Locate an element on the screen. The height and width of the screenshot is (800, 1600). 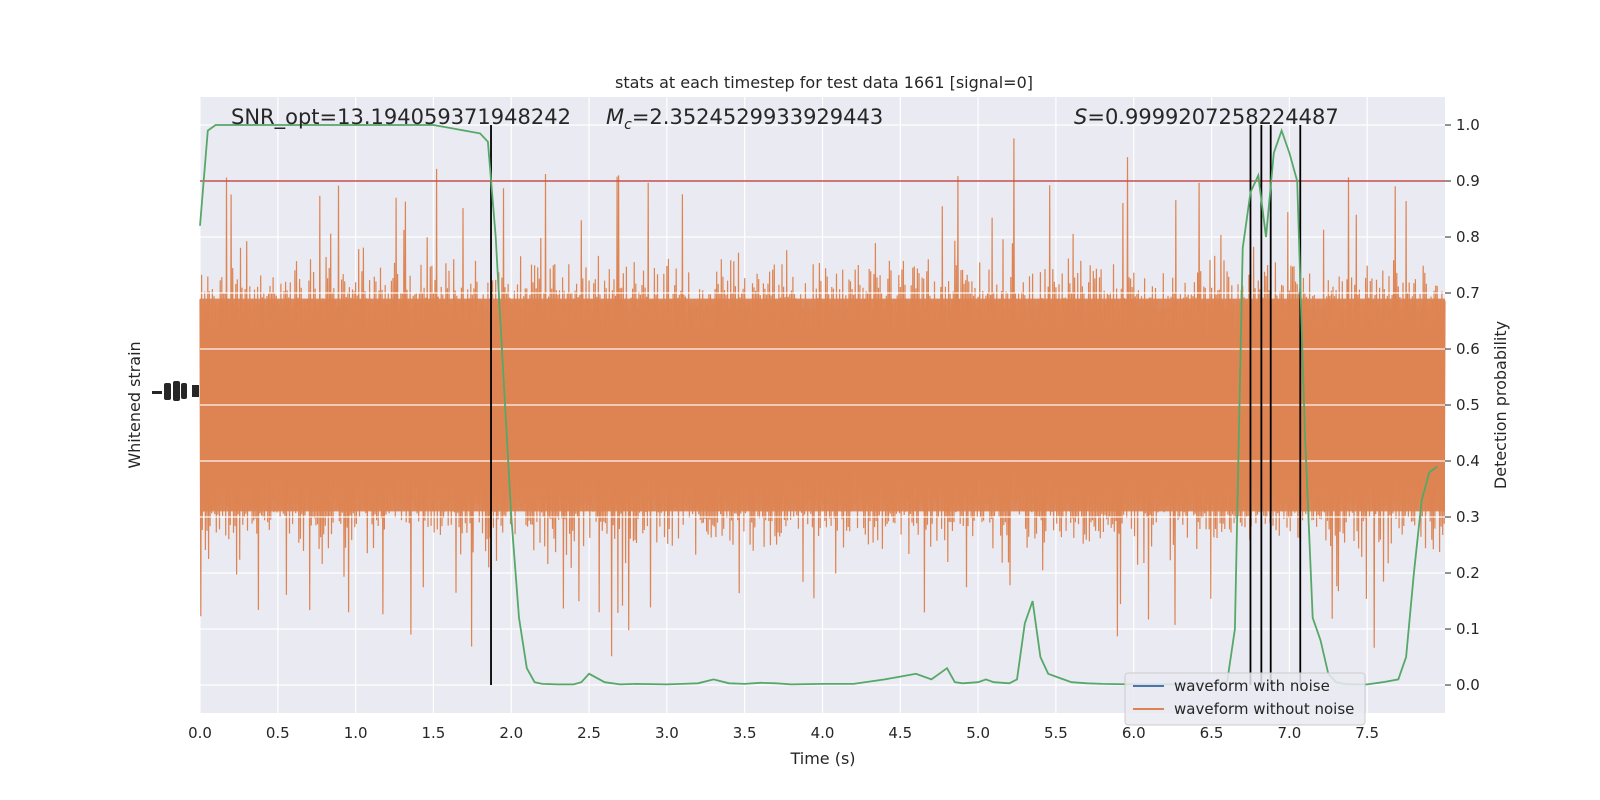
y-tick-label: 0.5 is located at coordinates (1468, 405).